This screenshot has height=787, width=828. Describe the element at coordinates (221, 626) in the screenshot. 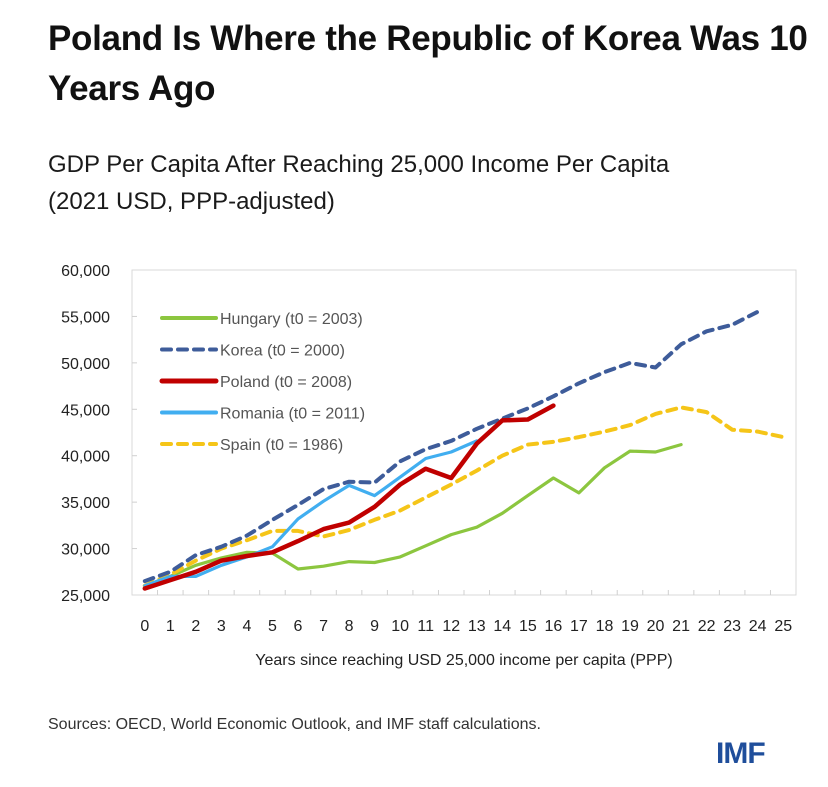

I see `x-tick-label: 3` at that location.